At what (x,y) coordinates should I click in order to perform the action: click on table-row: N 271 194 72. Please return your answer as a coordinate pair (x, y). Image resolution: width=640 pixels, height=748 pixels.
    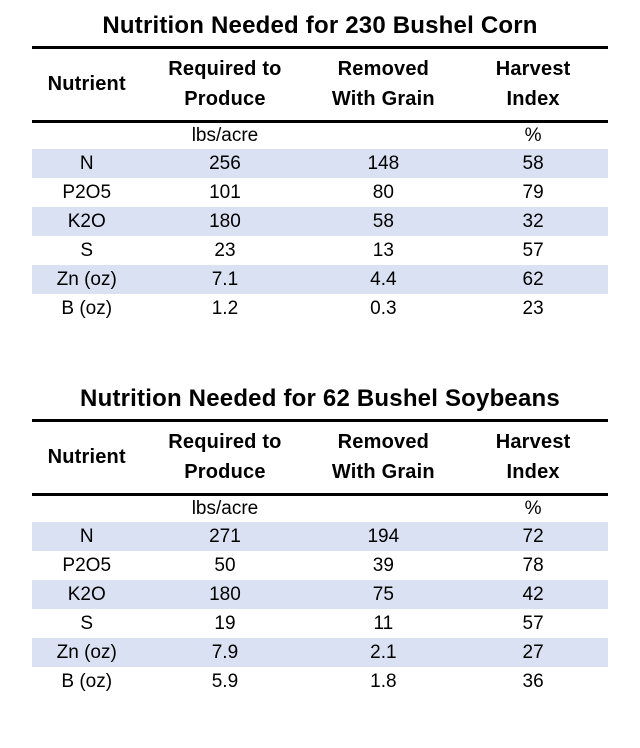
    Looking at the image, I should click on (320, 537).